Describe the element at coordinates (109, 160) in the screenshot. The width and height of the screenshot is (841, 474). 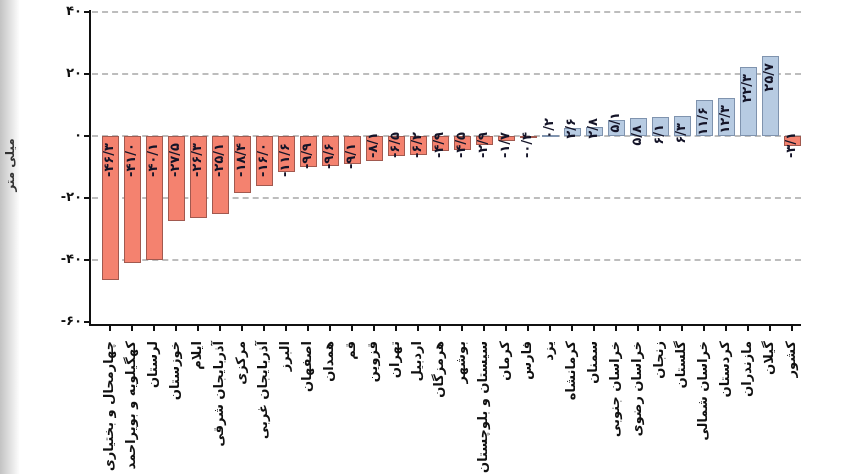
I see `bar-value-text: -۴۶/۳` at that location.